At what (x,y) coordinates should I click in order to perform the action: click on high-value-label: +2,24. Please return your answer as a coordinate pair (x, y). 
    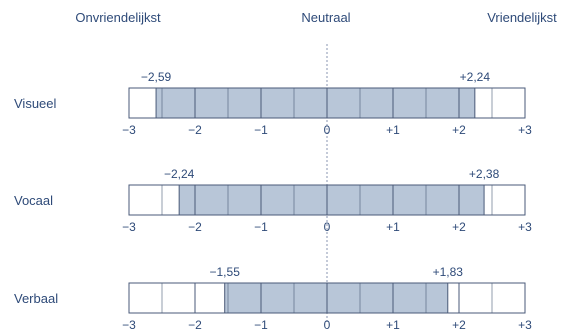
    Looking at the image, I should click on (475, 77).